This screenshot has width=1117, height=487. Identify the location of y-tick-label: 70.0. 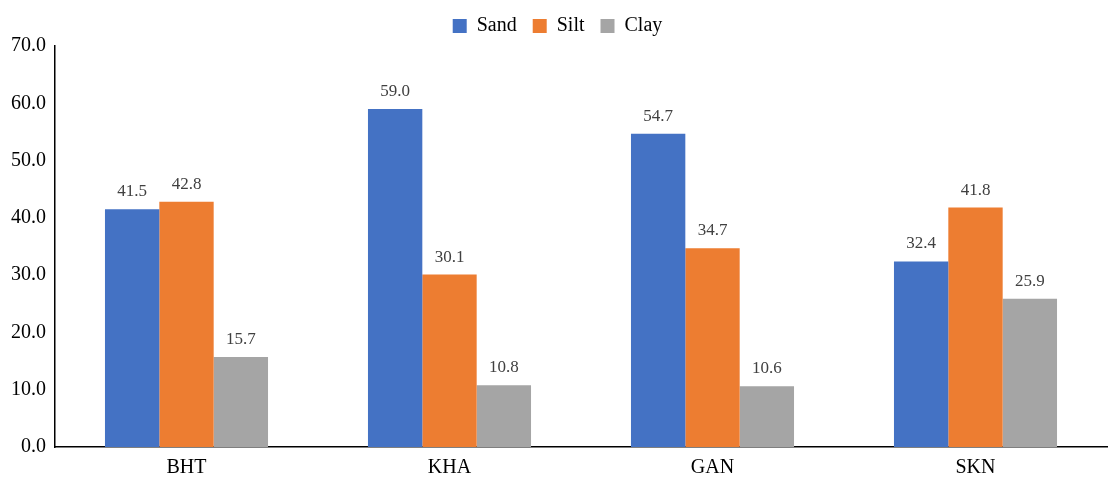
(28, 44).